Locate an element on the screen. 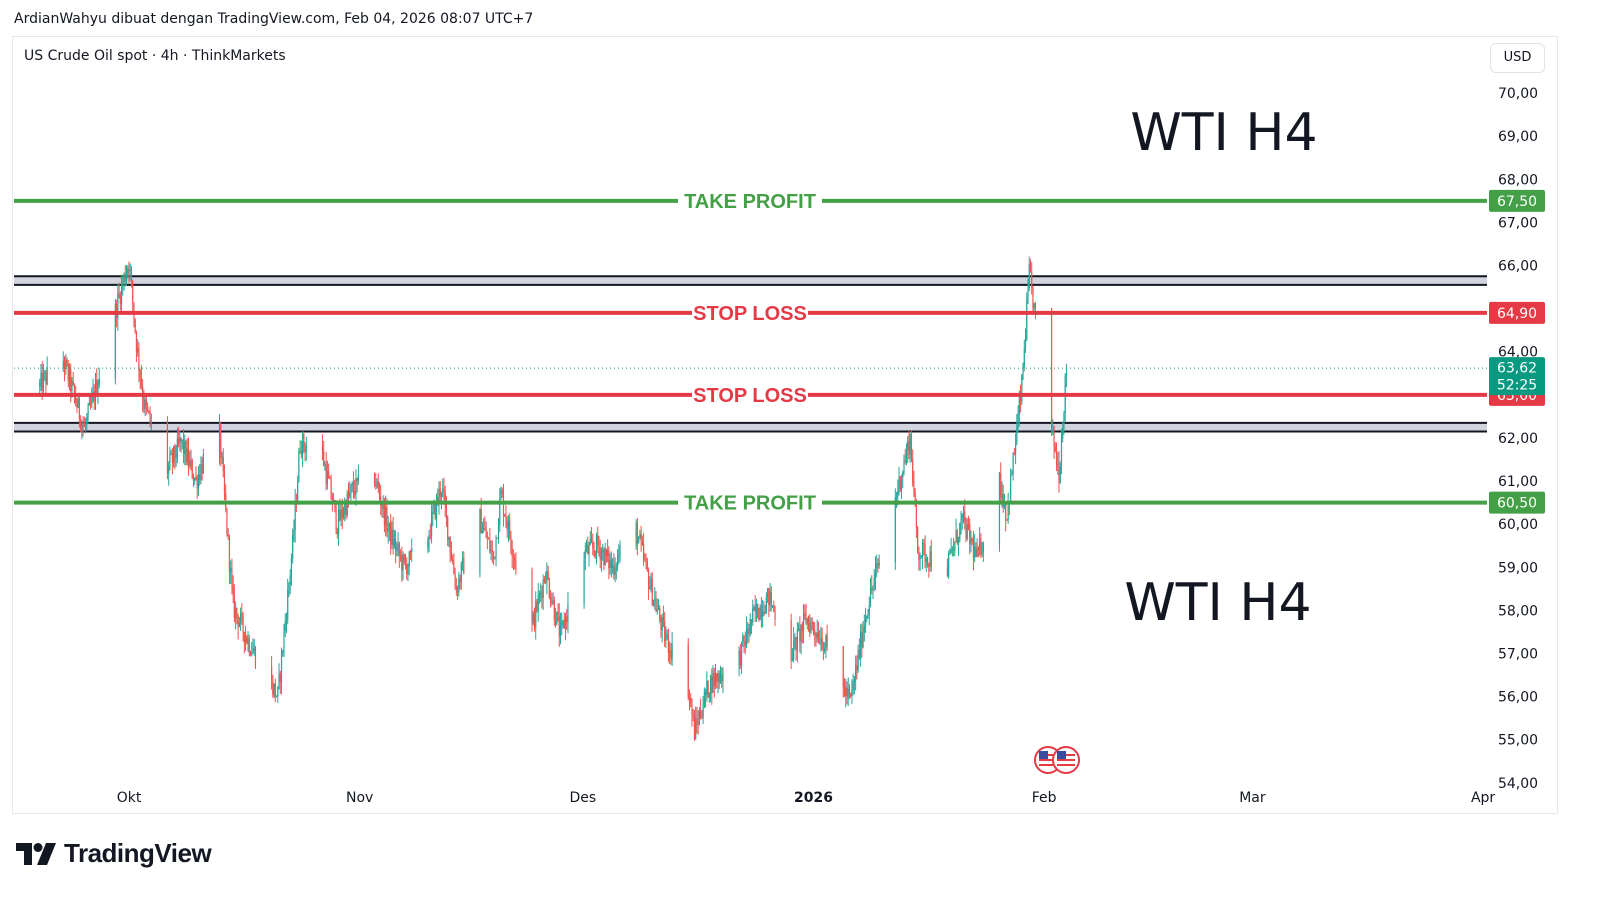  currency-button: USD is located at coordinates (1517, 58).